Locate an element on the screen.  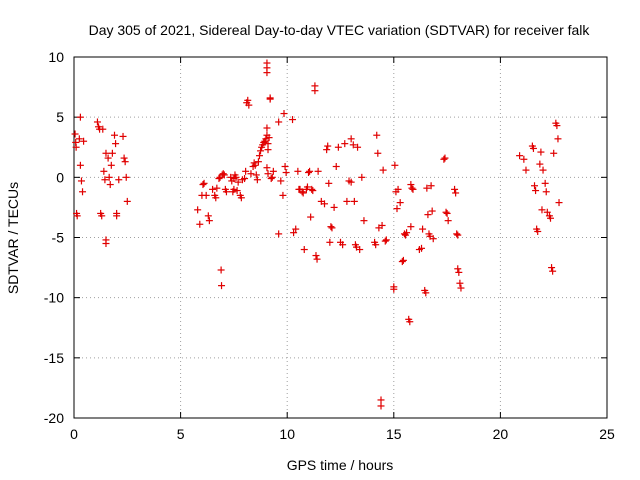
x-tick-labels: 0 5 10 15 20 25 is located at coordinates (342, 434).